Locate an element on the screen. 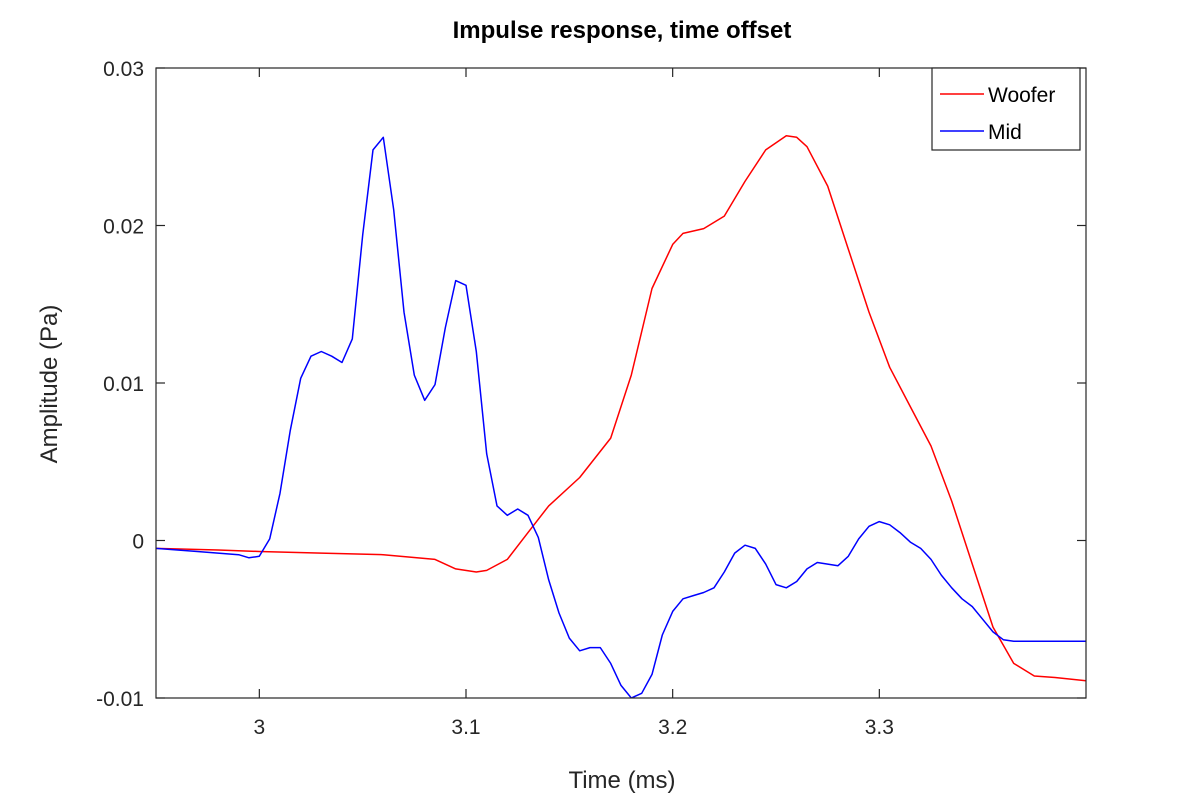 The height and width of the screenshot is (800, 1200). x-tick-label: 3.3 is located at coordinates (879, 727).